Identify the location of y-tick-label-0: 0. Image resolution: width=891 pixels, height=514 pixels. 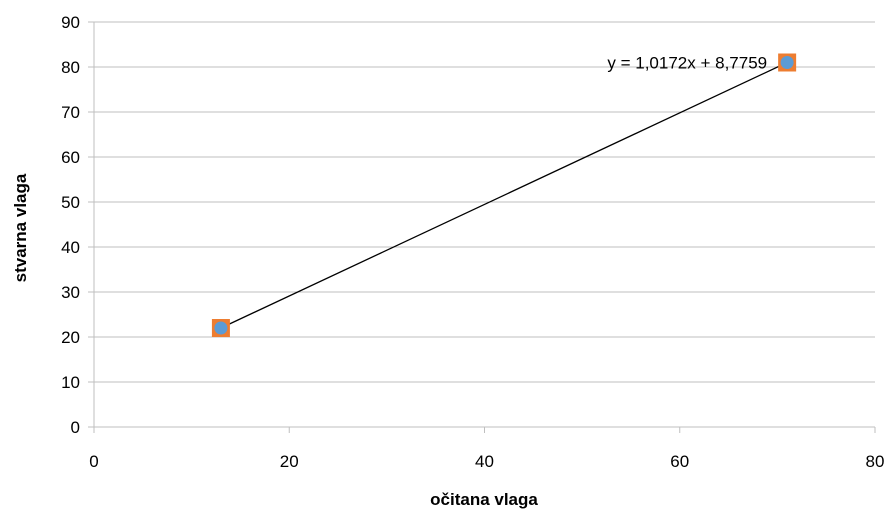
(75, 427).